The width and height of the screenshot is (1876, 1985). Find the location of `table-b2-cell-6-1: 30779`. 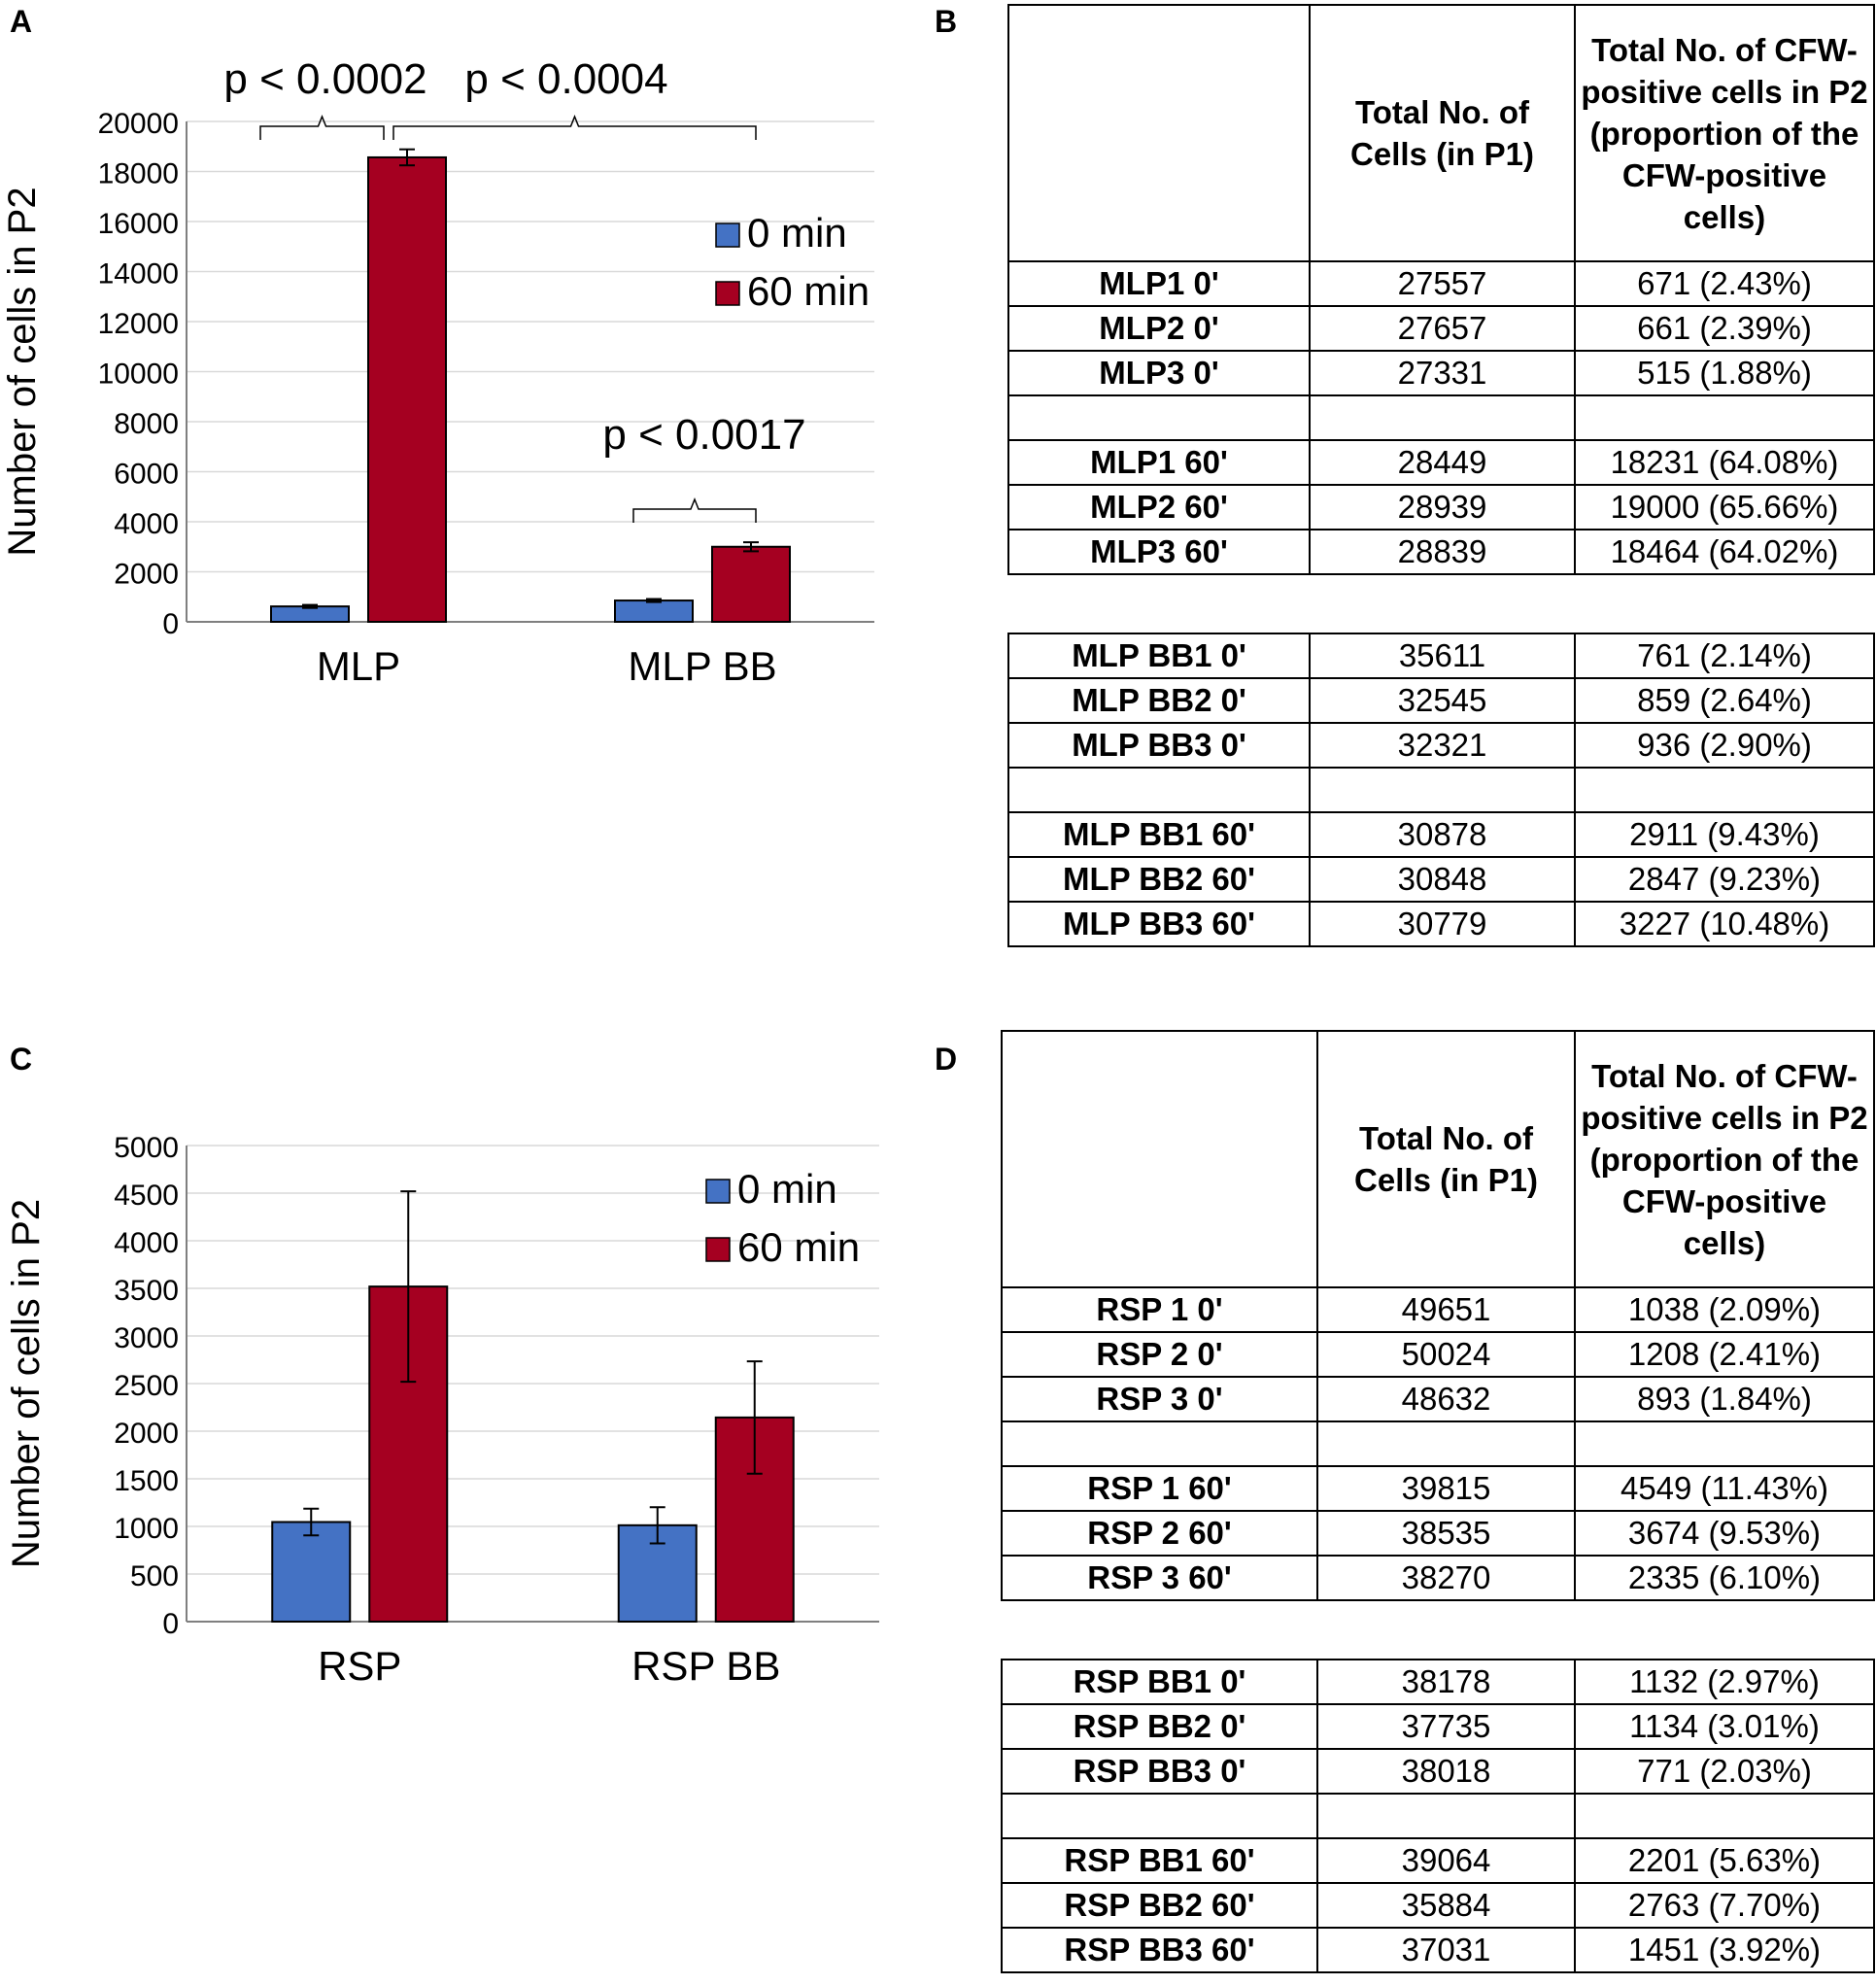

table-b2-cell-6-1: 30779 is located at coordinates (1442, 924).